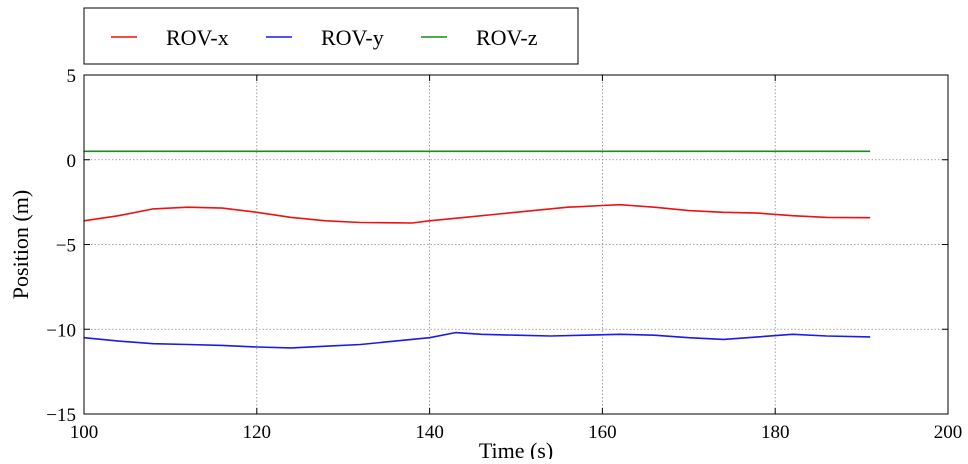 This screenshot has width=968, height=464. I want to click on legend-box, so click(331, 36).